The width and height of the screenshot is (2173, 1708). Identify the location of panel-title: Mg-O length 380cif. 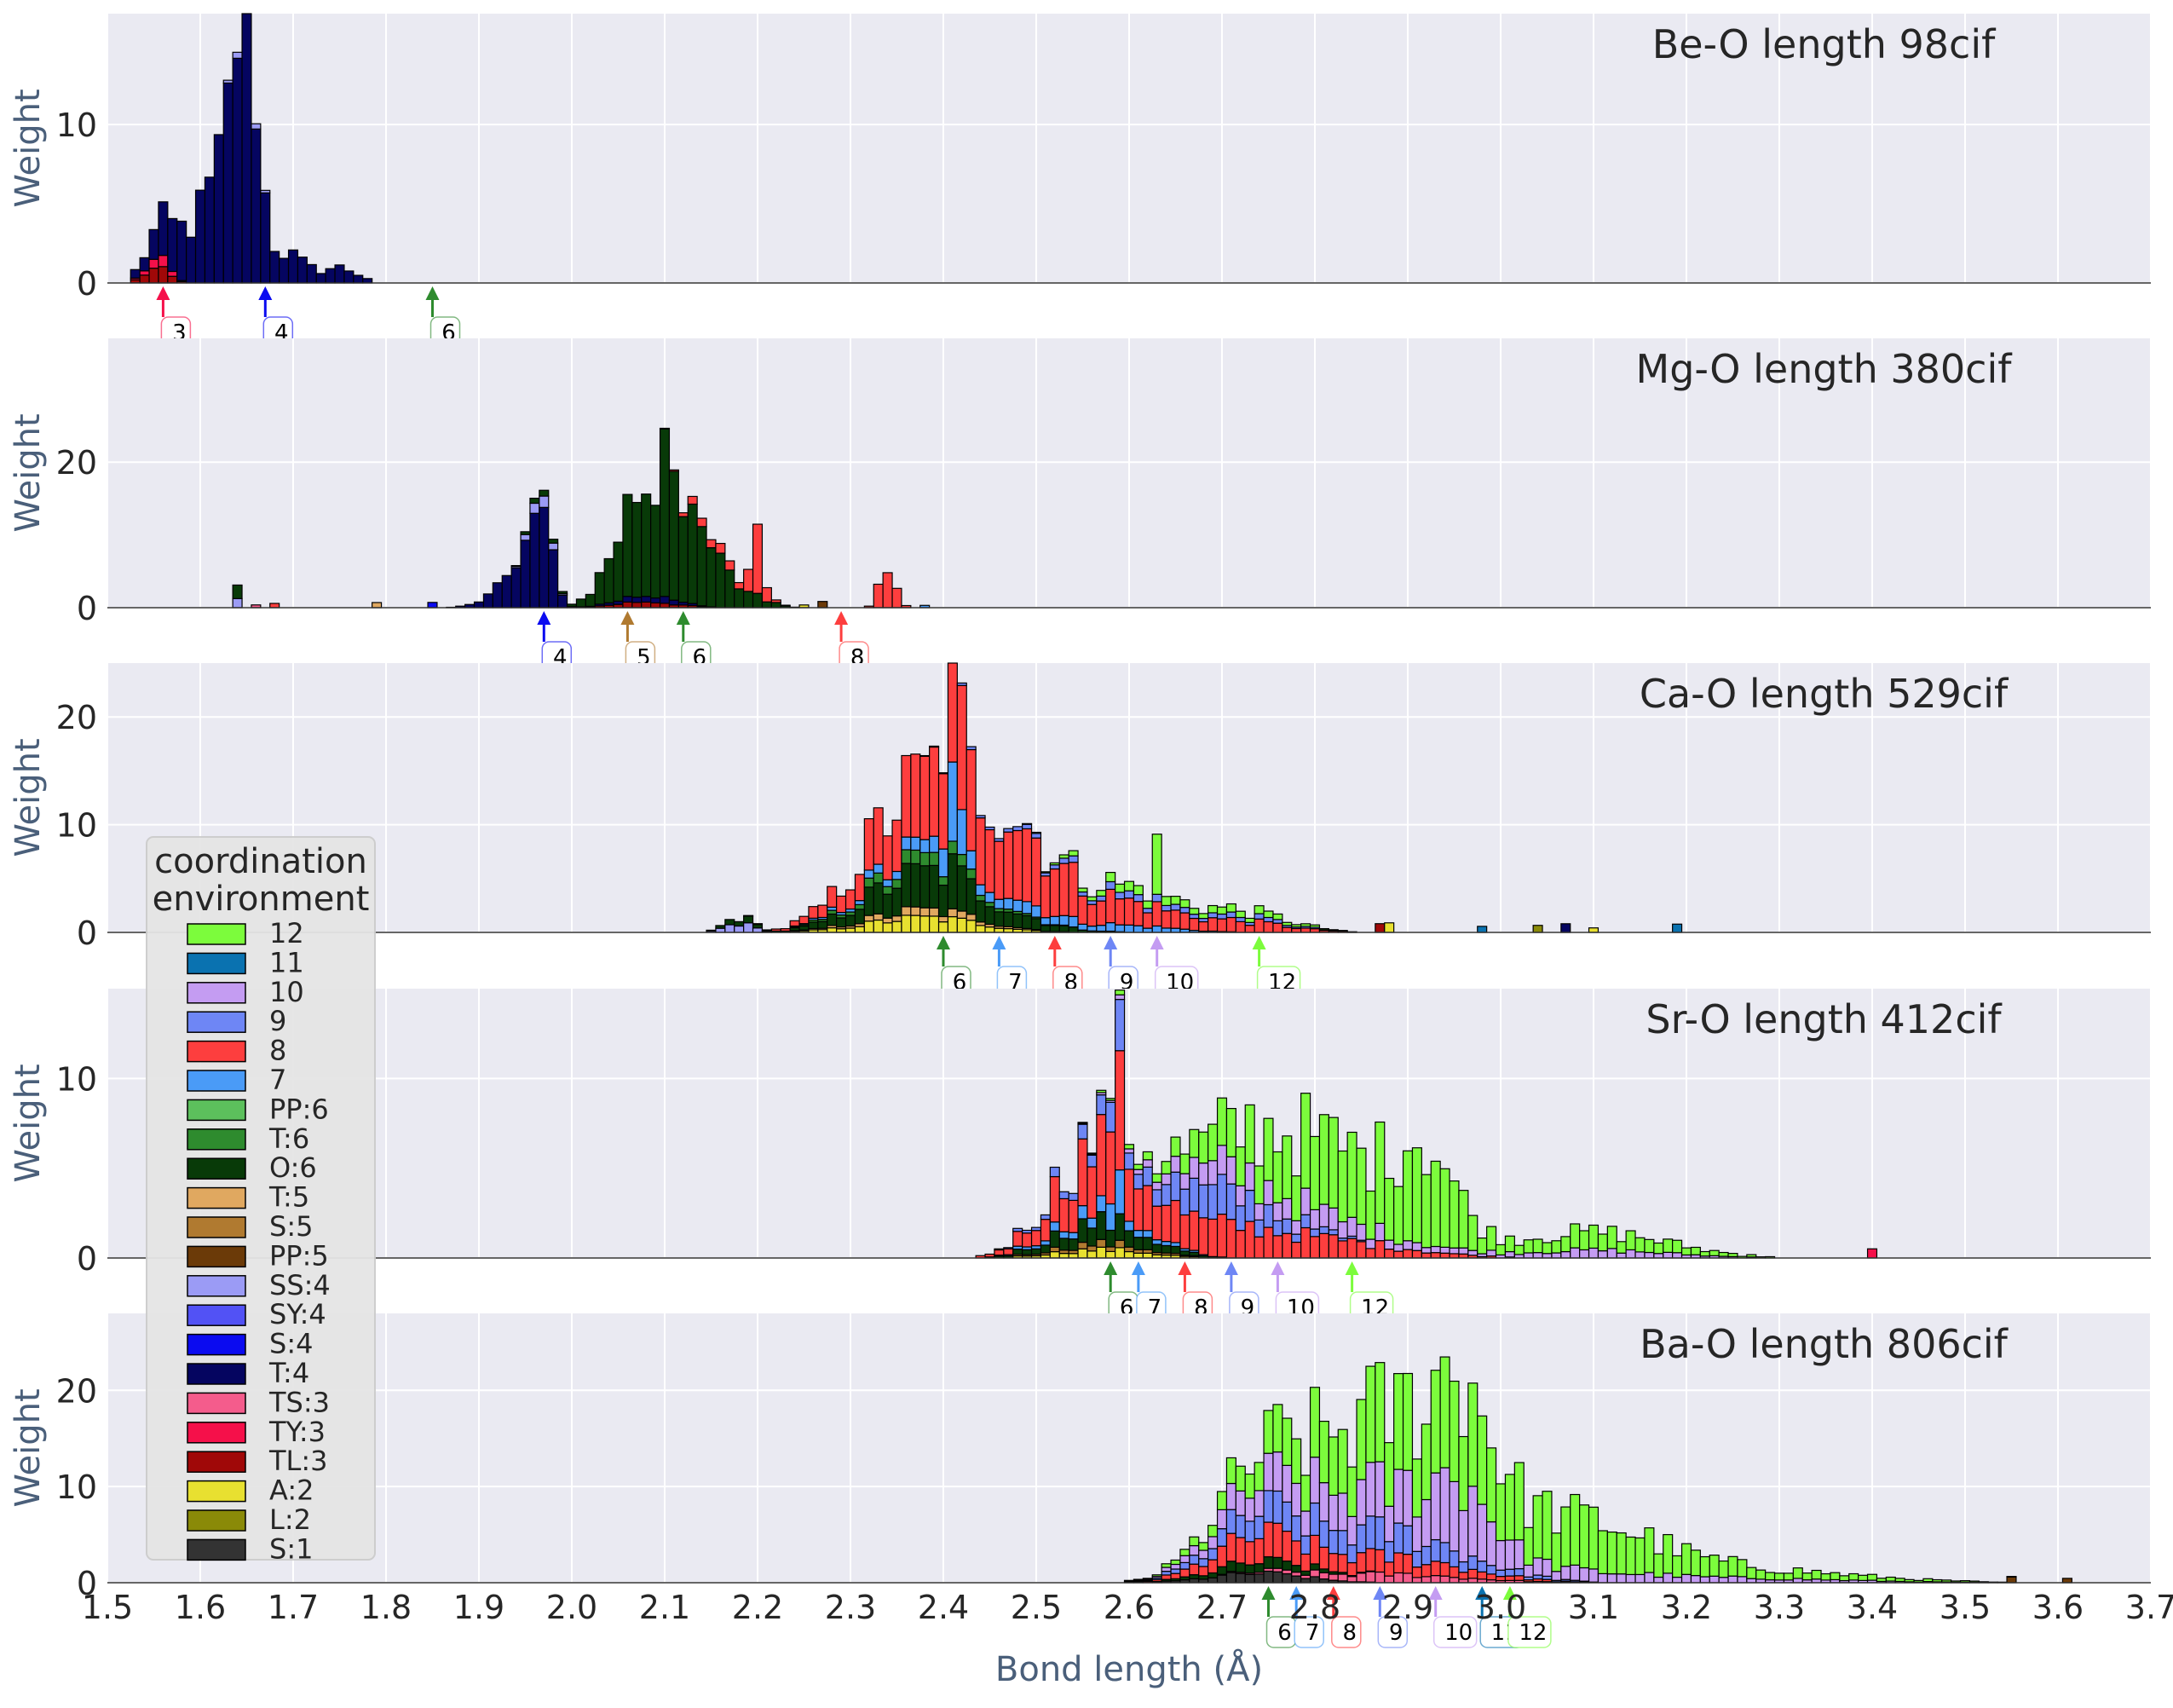
(1825, 369).